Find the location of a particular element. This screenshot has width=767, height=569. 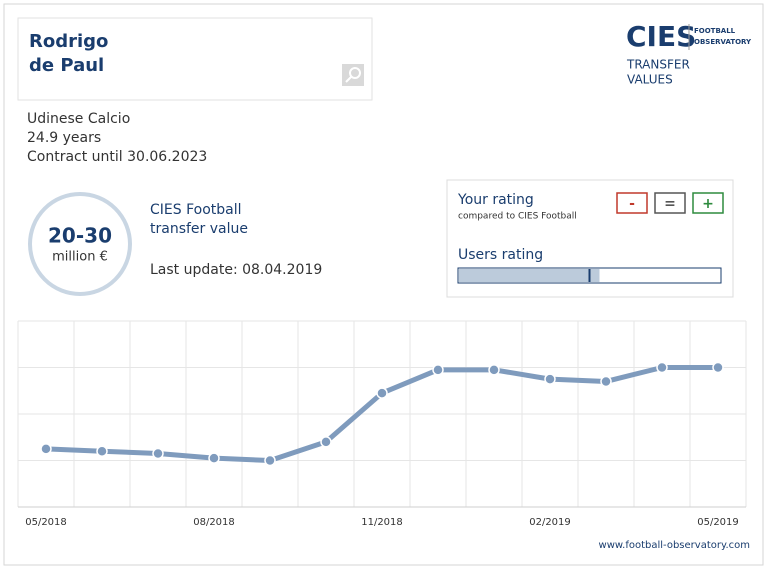

x-tick-label: 11/2018 is located at coordinates (382, 522).